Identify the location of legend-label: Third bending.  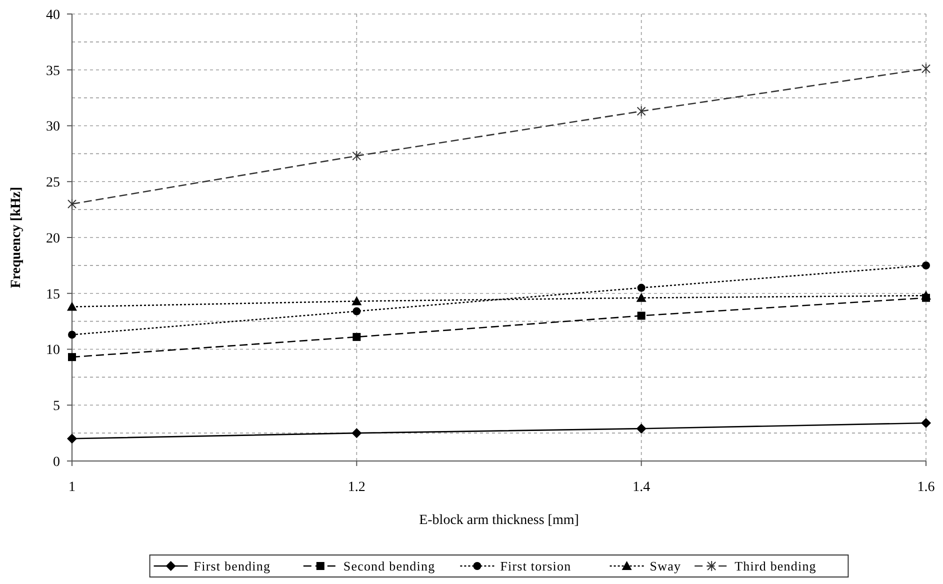
(775, 566).